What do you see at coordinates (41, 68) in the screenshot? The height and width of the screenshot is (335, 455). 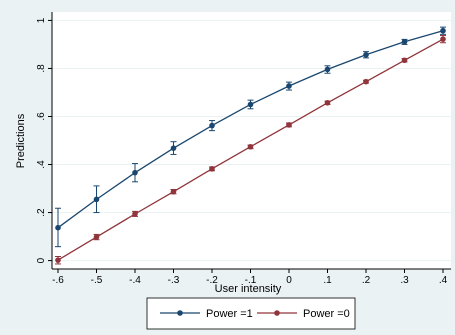 I see `y-tick-label: .8` at bounding box center [41, 68].